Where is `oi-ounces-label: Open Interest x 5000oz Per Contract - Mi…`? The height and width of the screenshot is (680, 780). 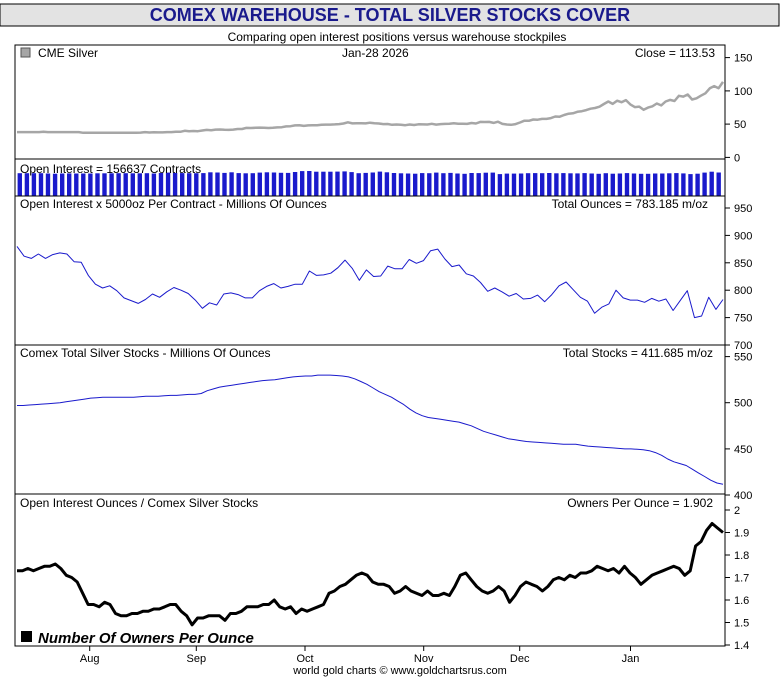
oi-ounces-label: Open Interest x 5000oz Per Contract - Mi… is located at coordinates (173, 204).